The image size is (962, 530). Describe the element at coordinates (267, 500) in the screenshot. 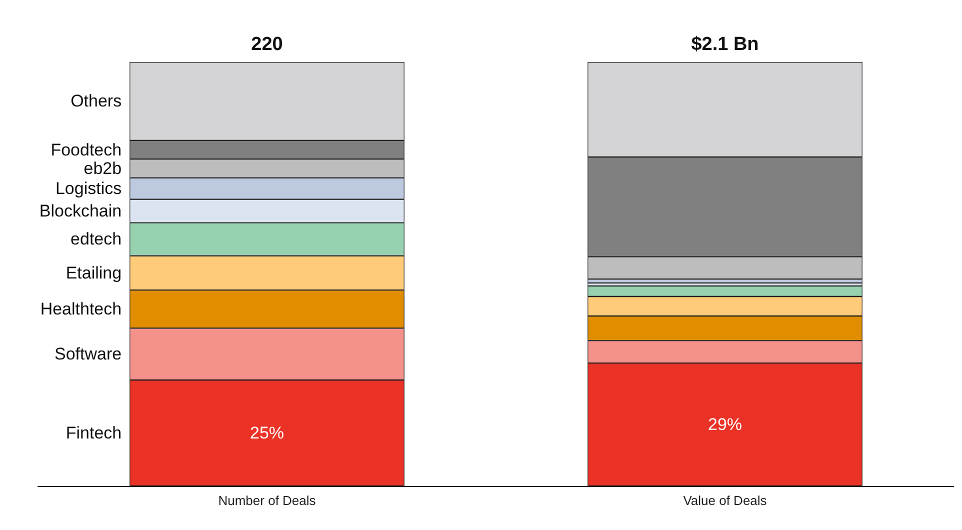

I see `x-tick-label: Number of Deals` at that location.